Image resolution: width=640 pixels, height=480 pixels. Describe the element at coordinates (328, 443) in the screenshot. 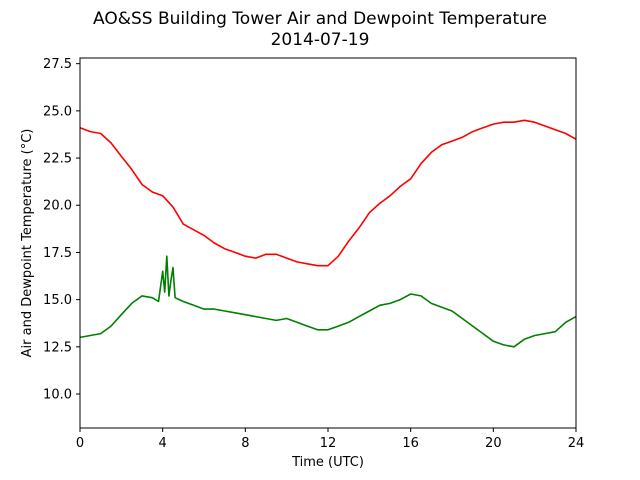

I see `x-tick-label: 12` at that location.